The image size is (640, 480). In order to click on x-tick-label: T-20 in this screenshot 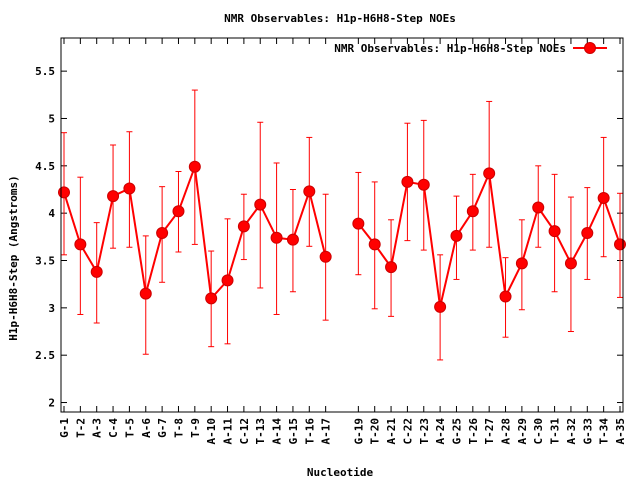, I will do `click(375, 431)`.